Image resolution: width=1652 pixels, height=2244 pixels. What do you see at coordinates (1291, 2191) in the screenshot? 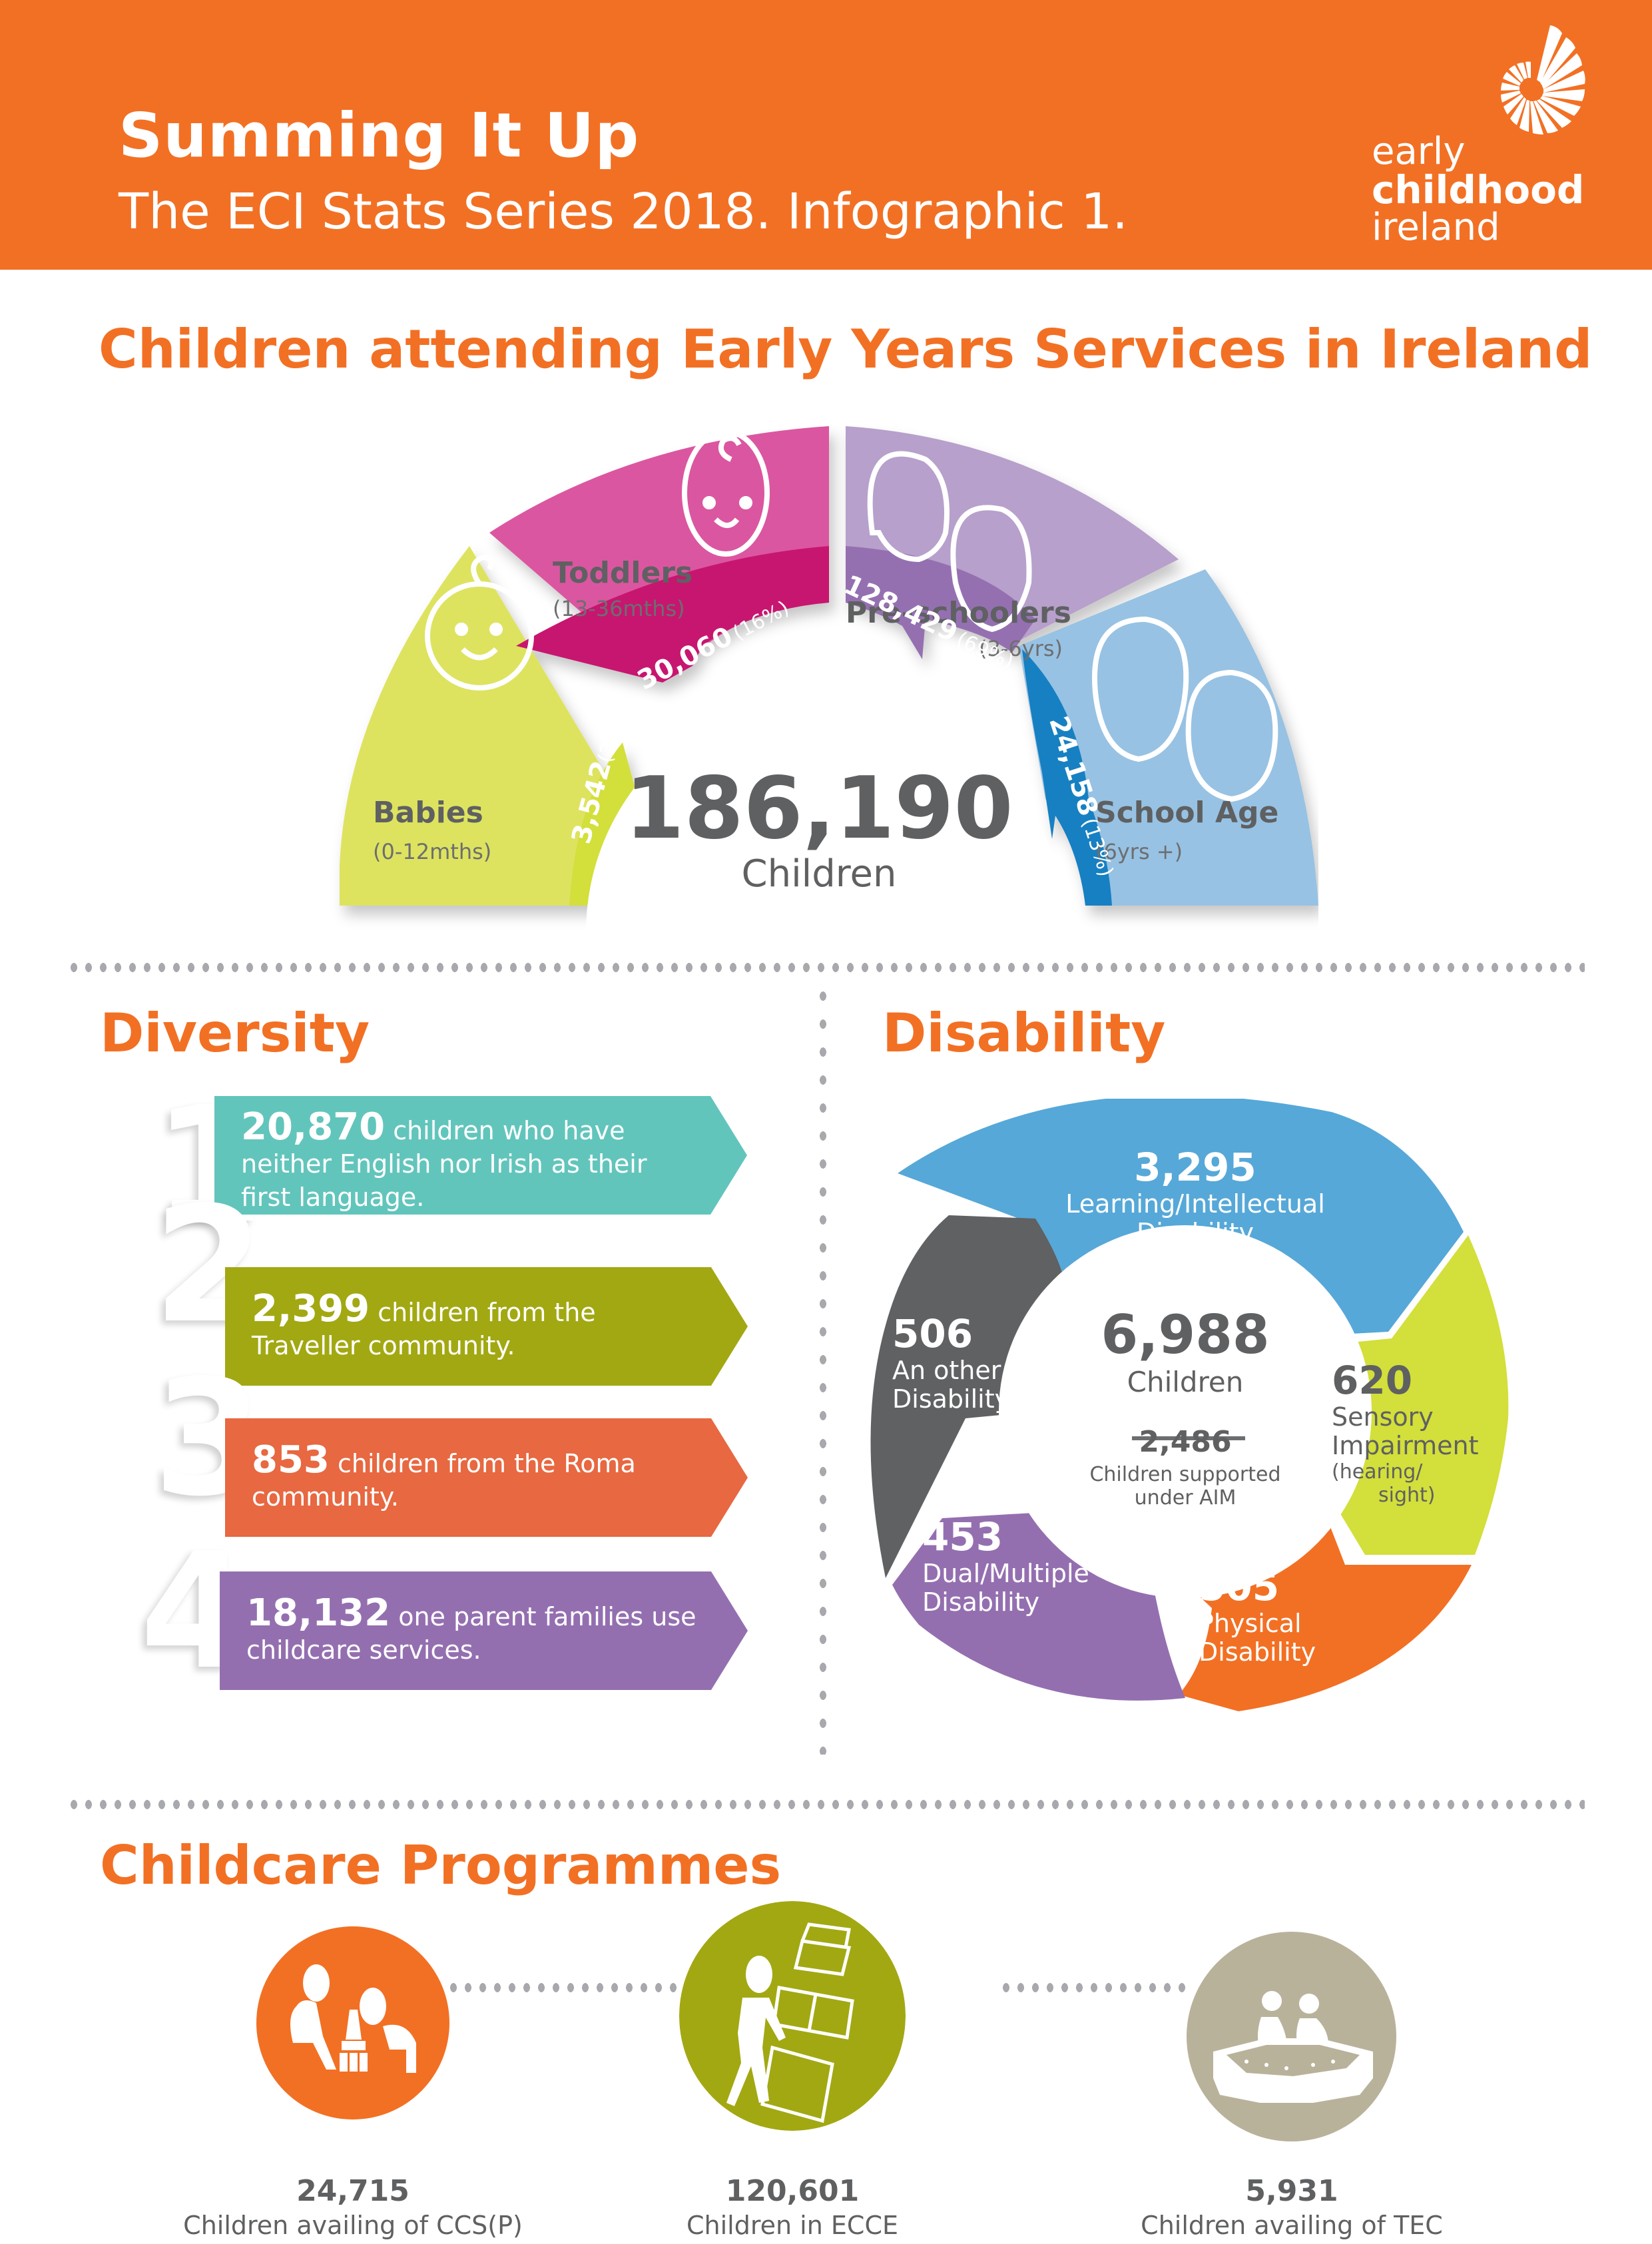
I see `tec-number: 5,931` at bounding box center [1291, 2191].